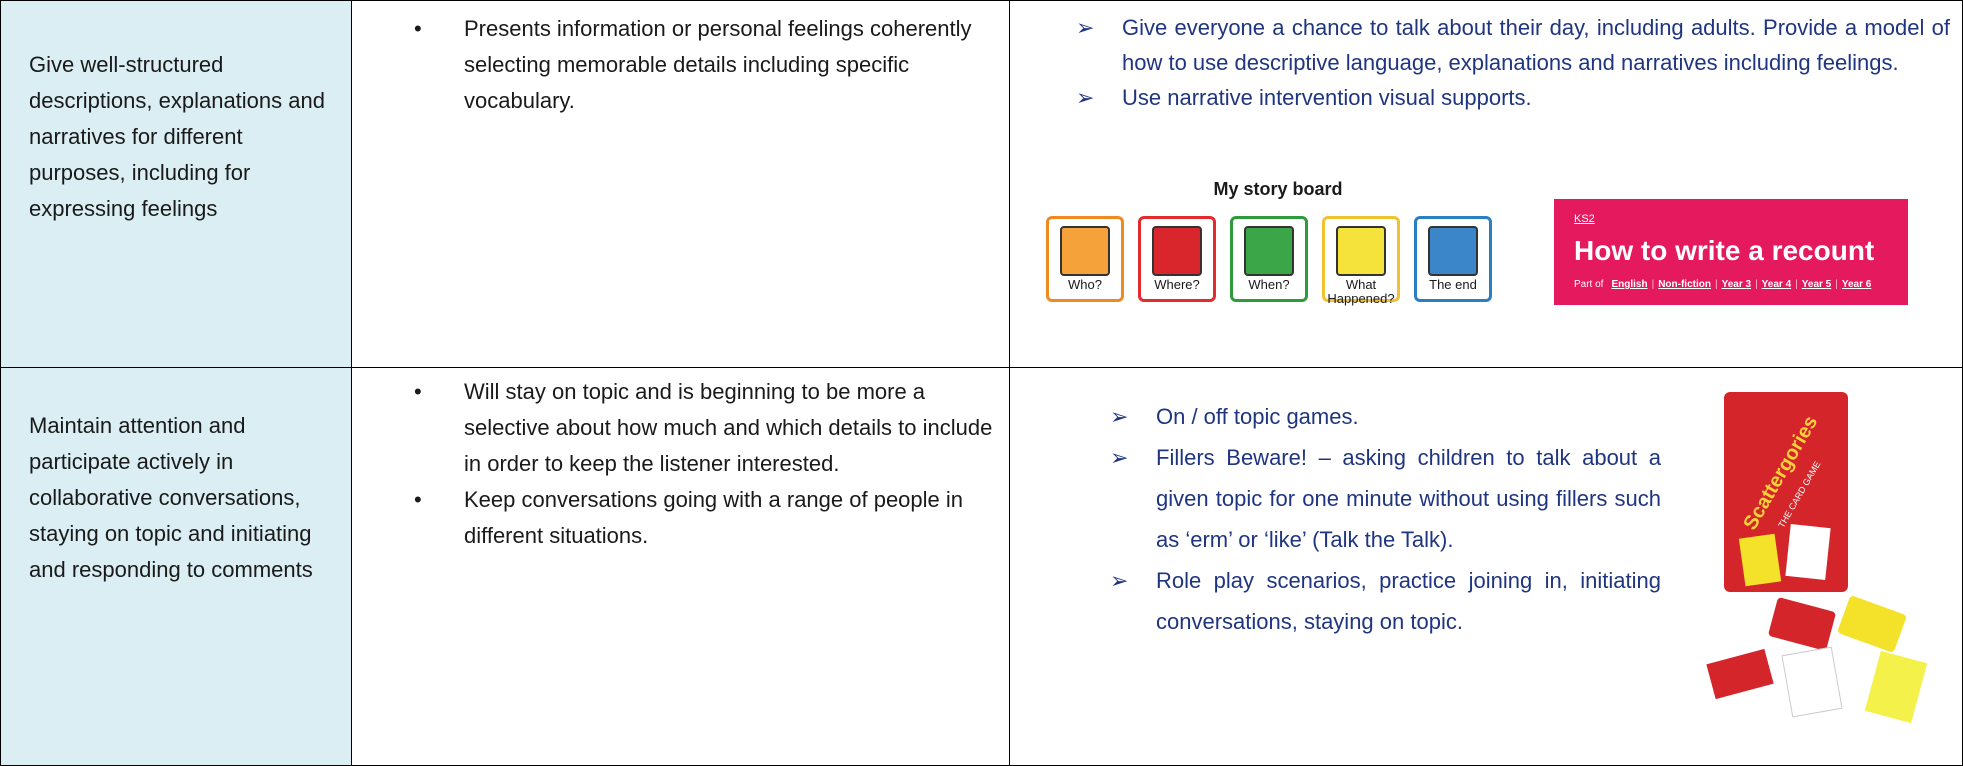 The height and width of the screenshot is (766, 1963). What do you see at coordinates (1776, 284) in the screenshot?
I see `banner-link: Year 4` at bounding box center [1776, 284].